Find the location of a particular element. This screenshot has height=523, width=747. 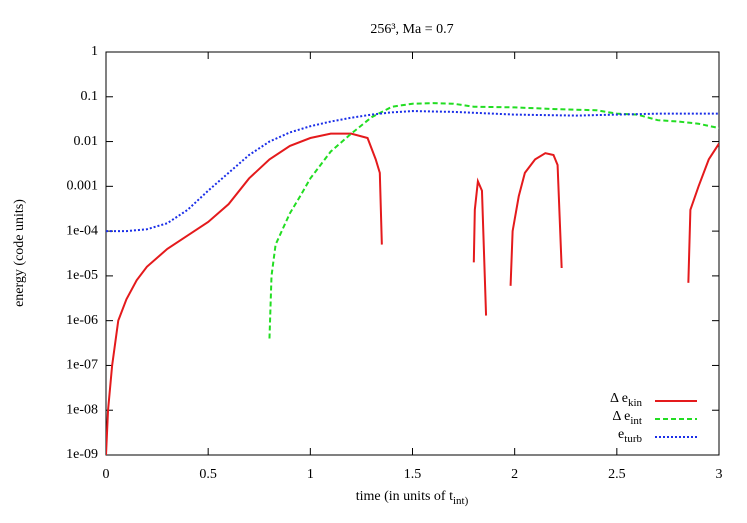

y-axis-label: energy (code units) is located at coordinates (19, 253).